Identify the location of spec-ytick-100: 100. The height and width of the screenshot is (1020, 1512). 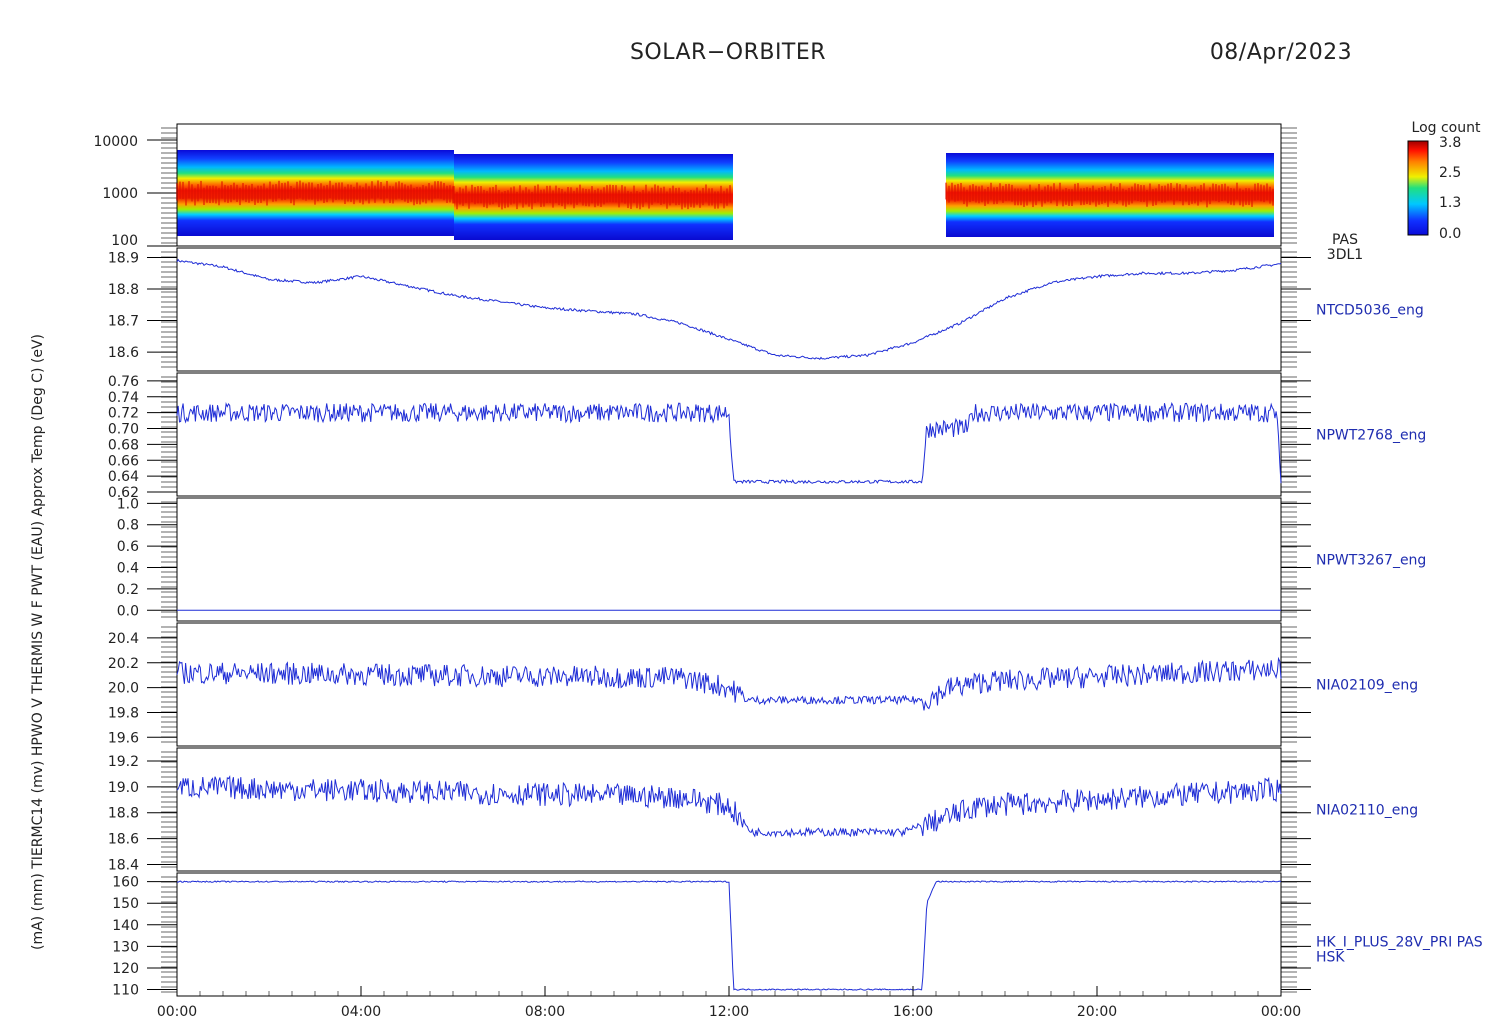
(124, 241).